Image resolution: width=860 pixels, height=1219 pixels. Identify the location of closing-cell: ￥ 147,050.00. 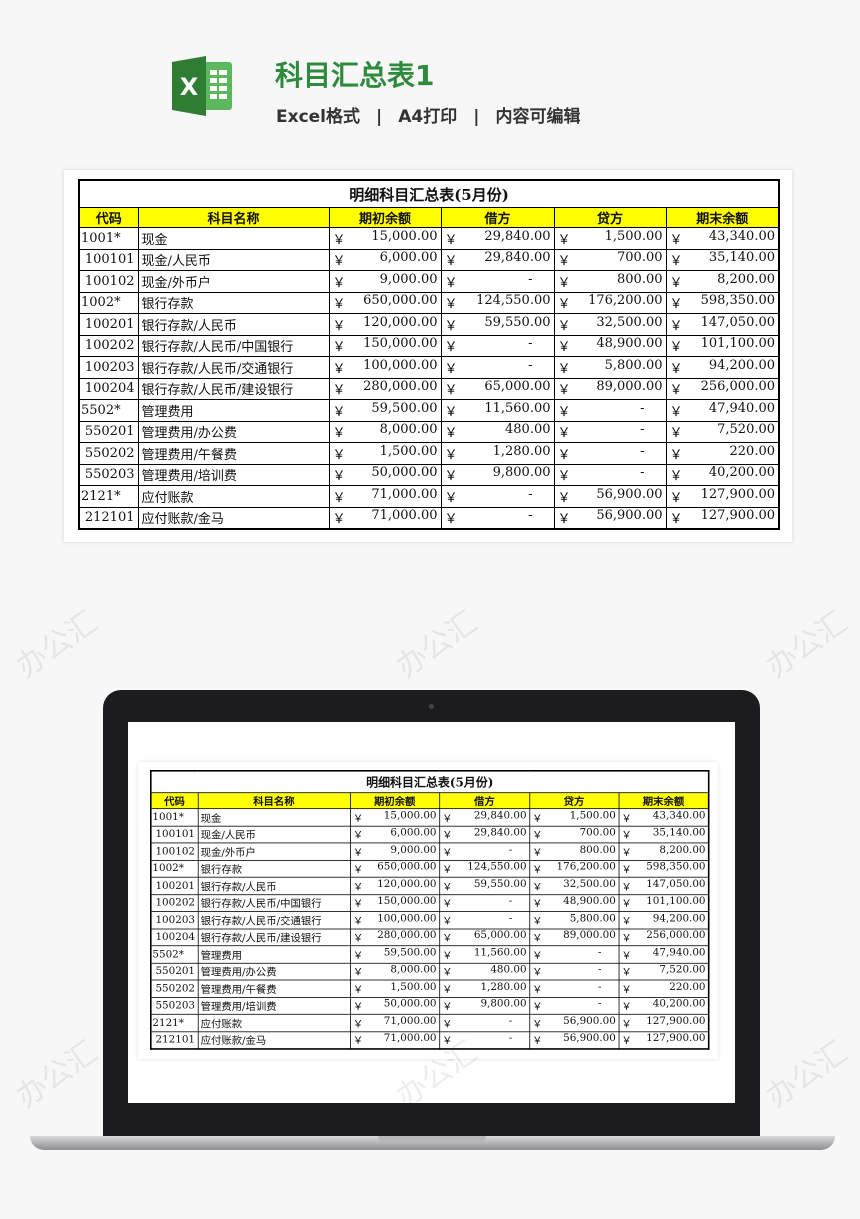
(664, 885).